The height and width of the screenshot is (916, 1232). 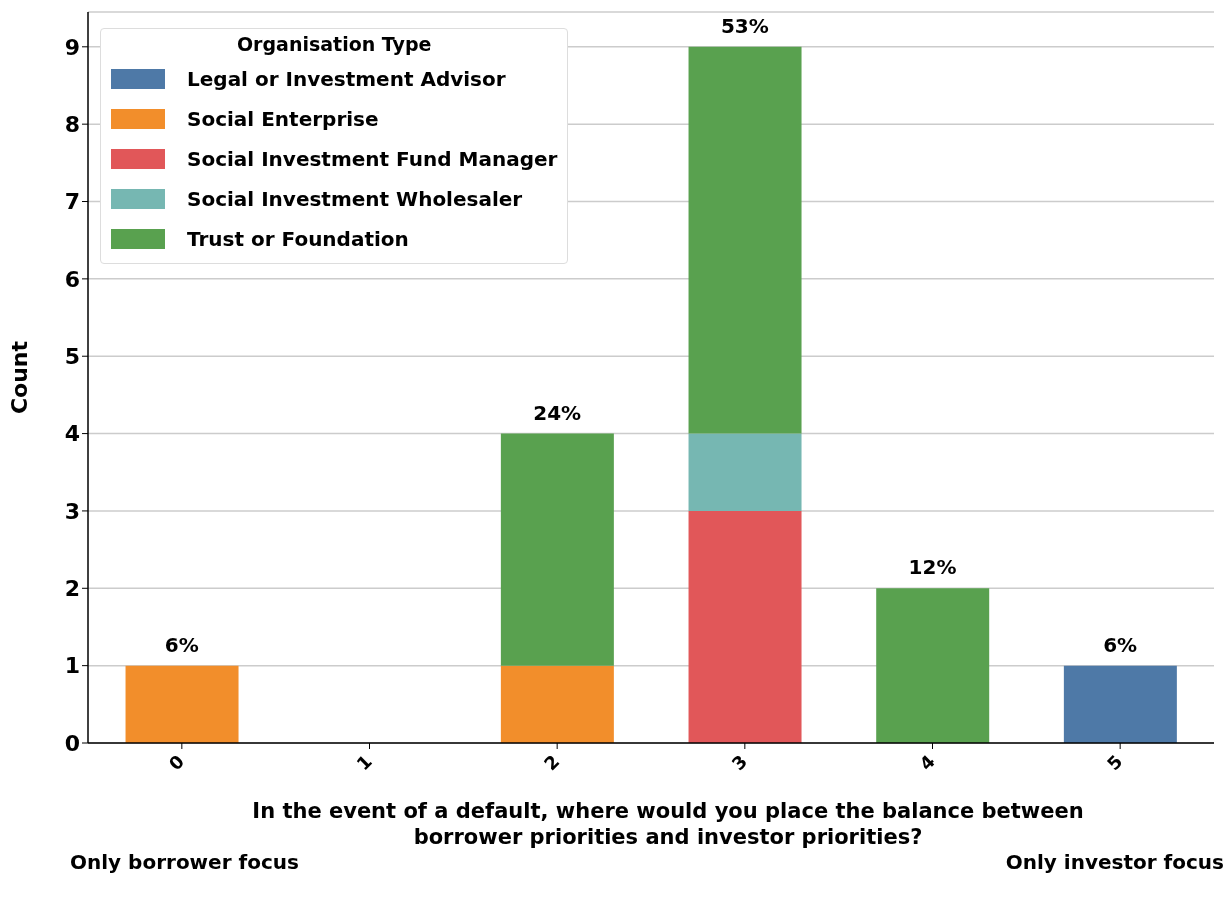 I want to click on legend-label: Social Enterprise, so click(x=283, y=119).